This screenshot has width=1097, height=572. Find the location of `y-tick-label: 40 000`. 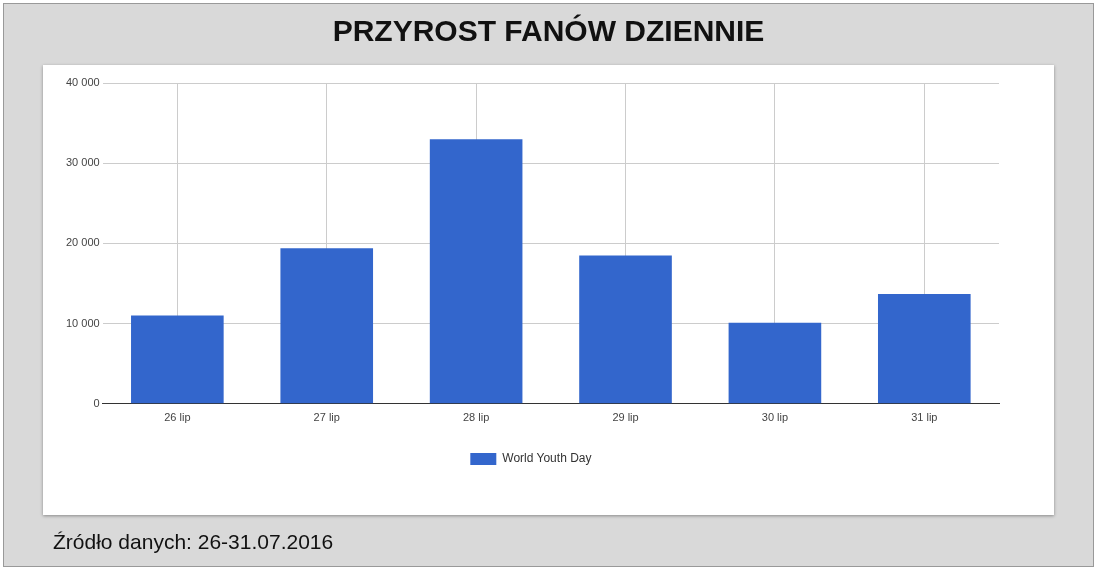

y-tick-label: 40 000 is located at coordinates (82, 82).